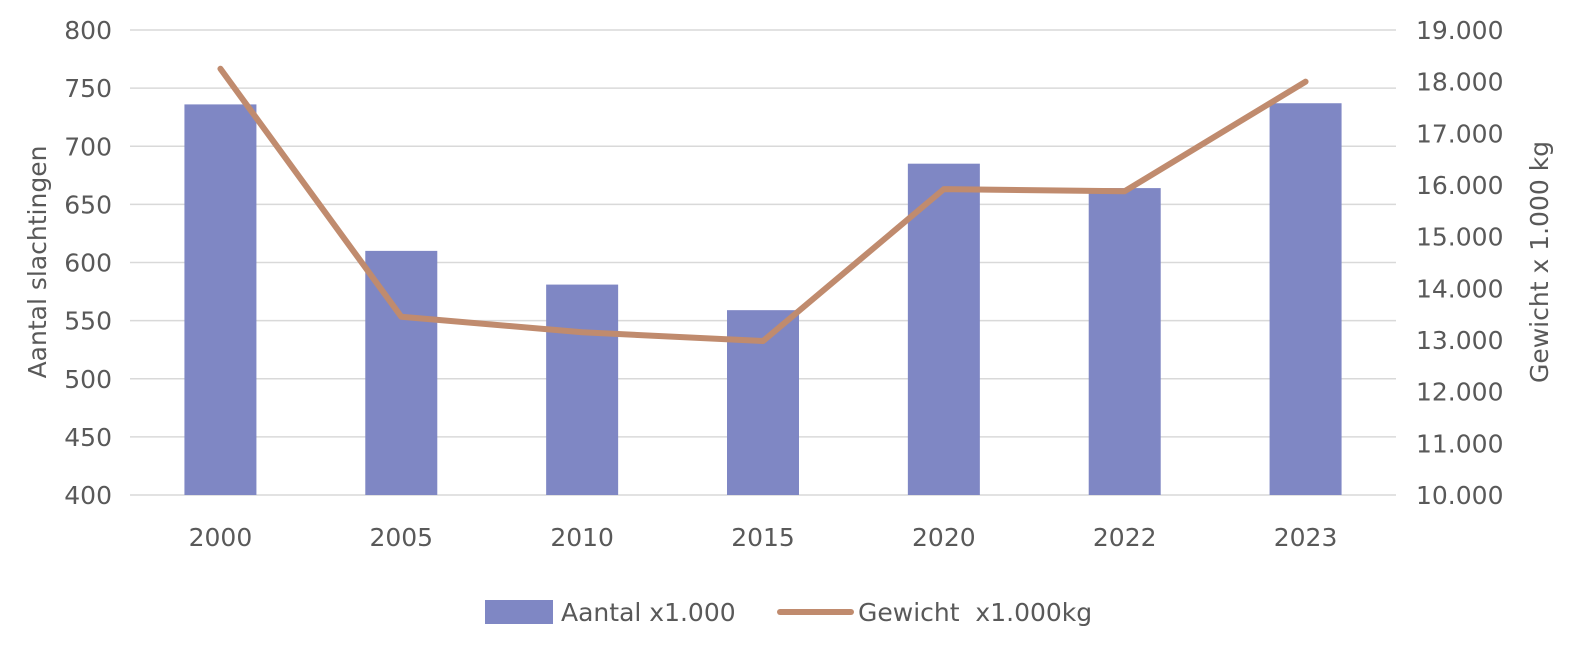 Image resolution: width=1592 pixels, height=669 pixels. What do you see at coordinates (648, 612) in the screenshot?
I see `legend-label-bars: Aantal x1.000` at bounding box center [648, 612].